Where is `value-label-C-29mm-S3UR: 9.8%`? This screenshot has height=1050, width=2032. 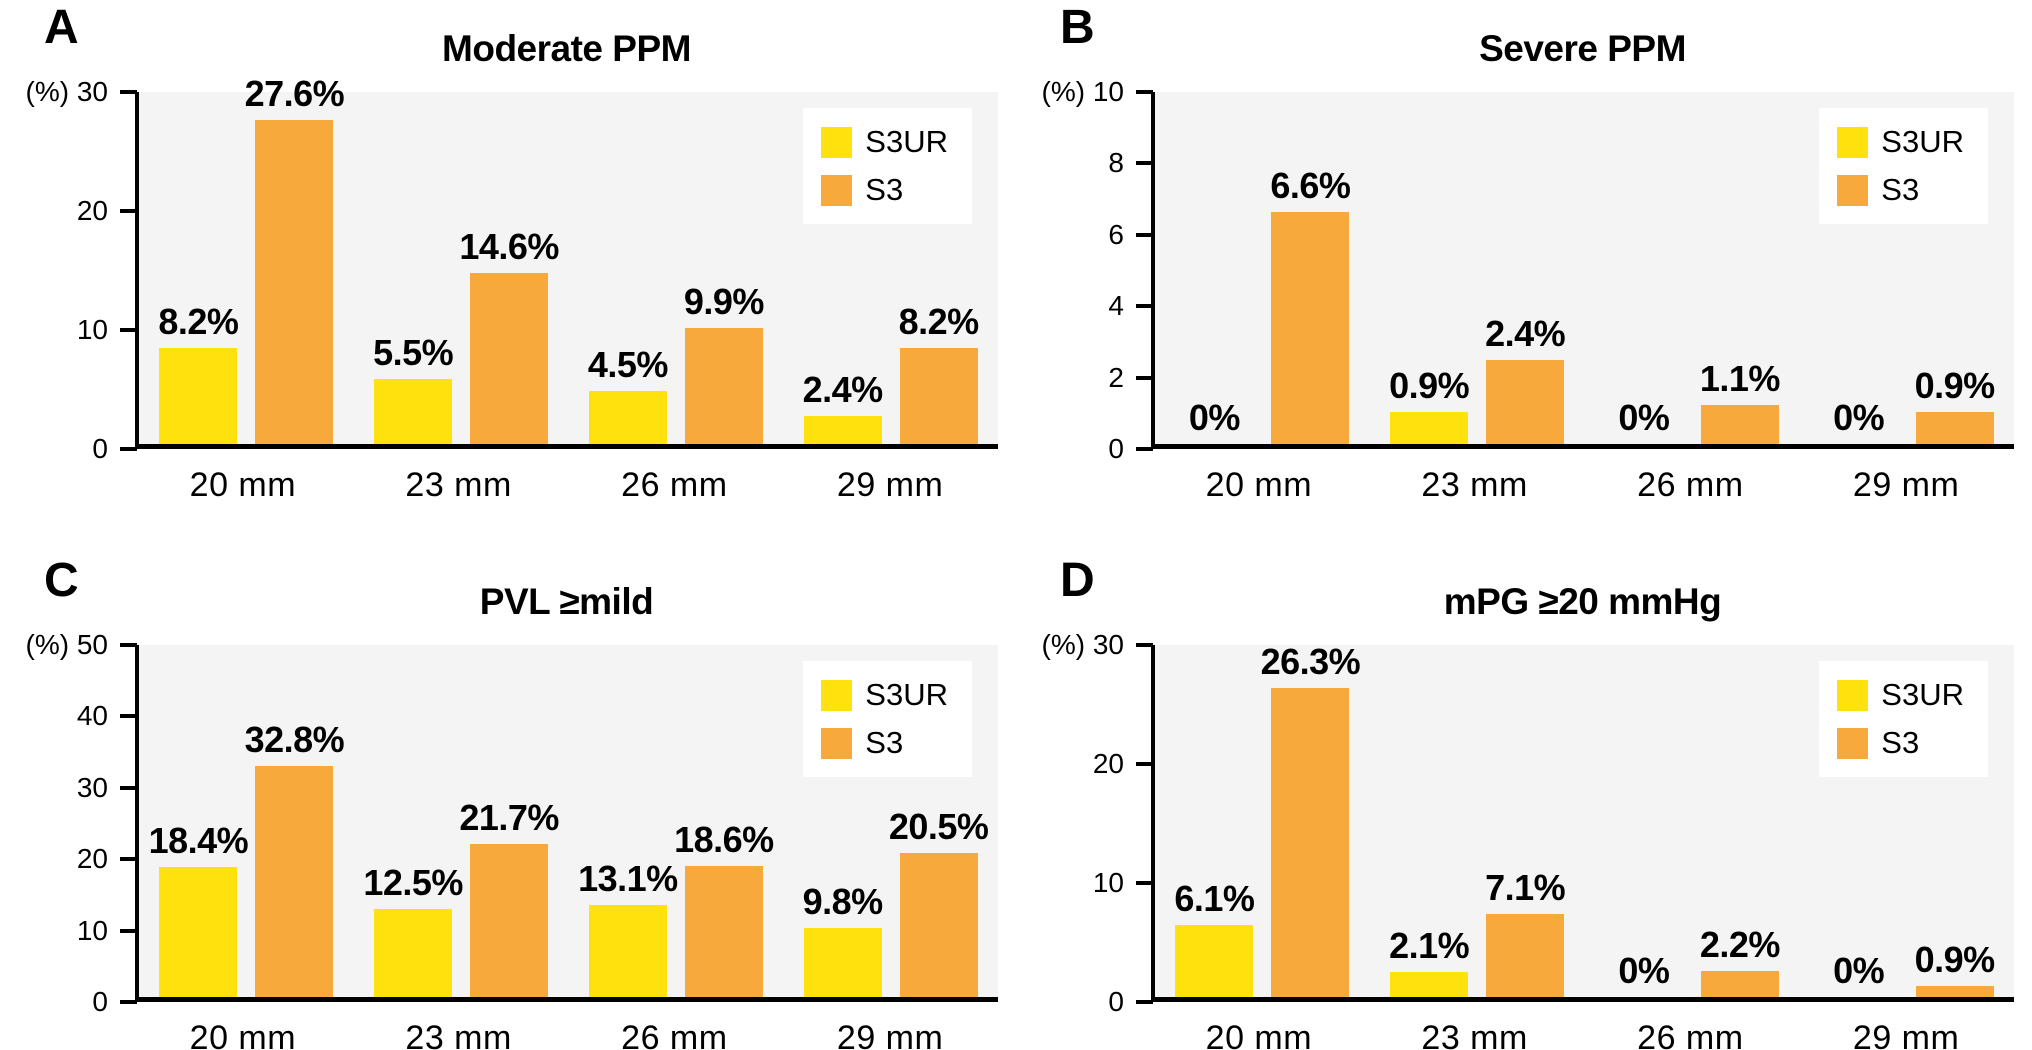 value-label-C-29mm-S3UR: 9.8% is located at coordinates (843, 902).